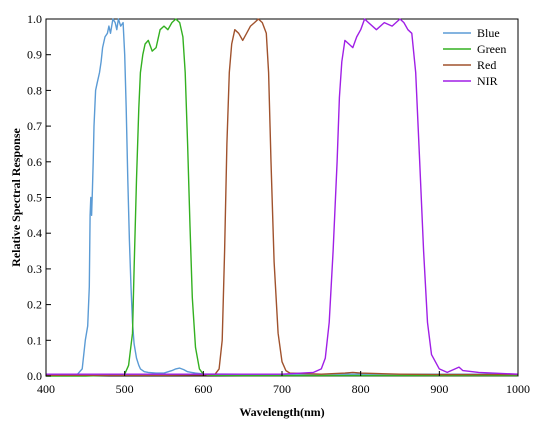 The width and height of the screenshot is (550, 434). I want to click on y-tick-label: 0.1, so click(34, 340).